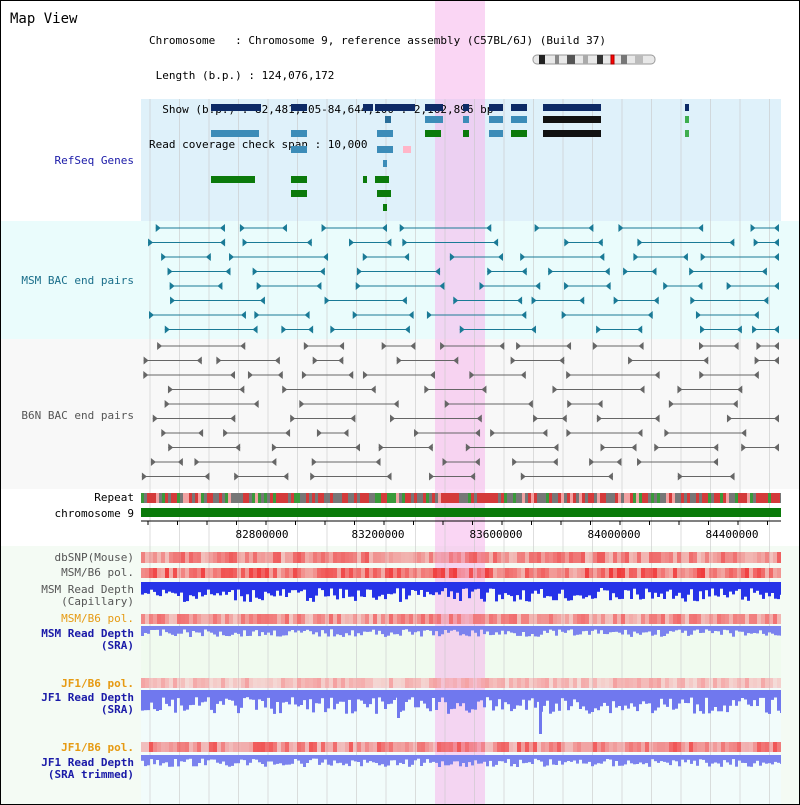 This screenshot has width=800, height=805. I want to click on label-msm-b6-pol: MSM/B6 pol., so click(97, 572).